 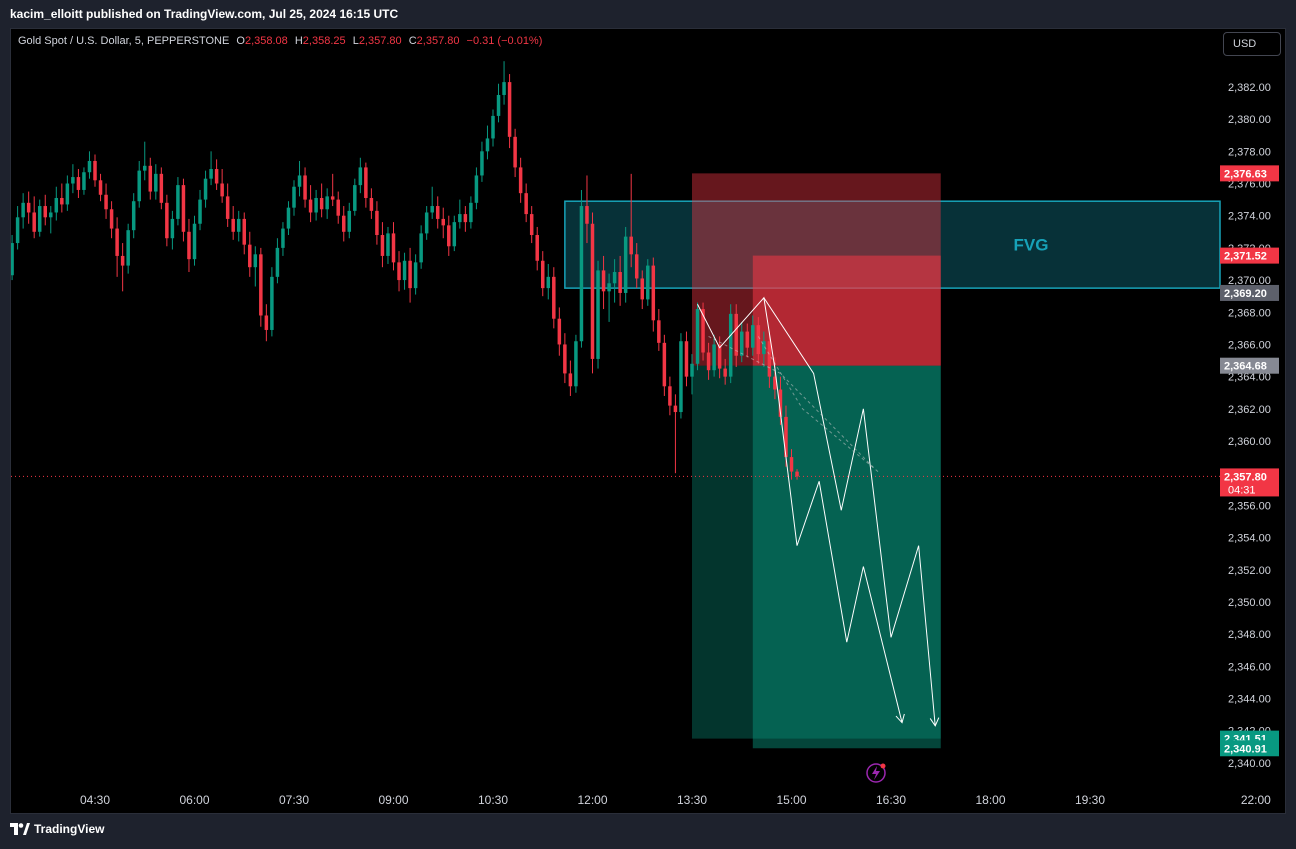 What do you see at coordinates (876, 773) in the screenshot?
I see `lightning-icon` at bounding box center [876, 773].